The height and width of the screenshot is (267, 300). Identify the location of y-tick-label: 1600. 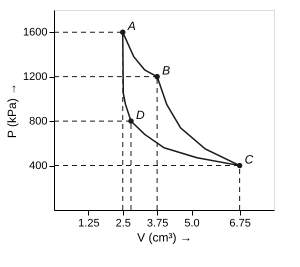
(35, 32).